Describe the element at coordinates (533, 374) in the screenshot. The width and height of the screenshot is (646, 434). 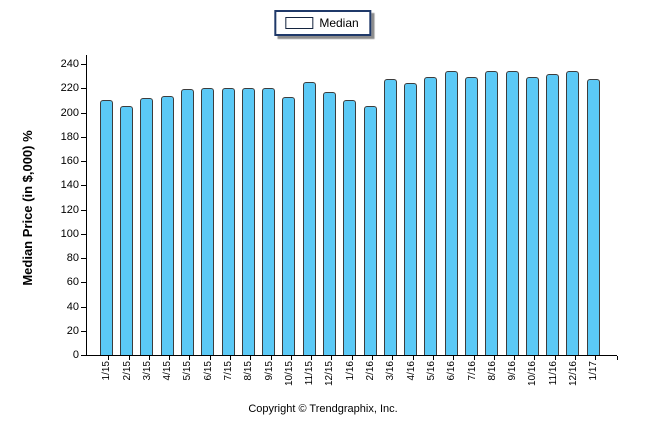
I see `x-tick-label: 10/16` at that location.